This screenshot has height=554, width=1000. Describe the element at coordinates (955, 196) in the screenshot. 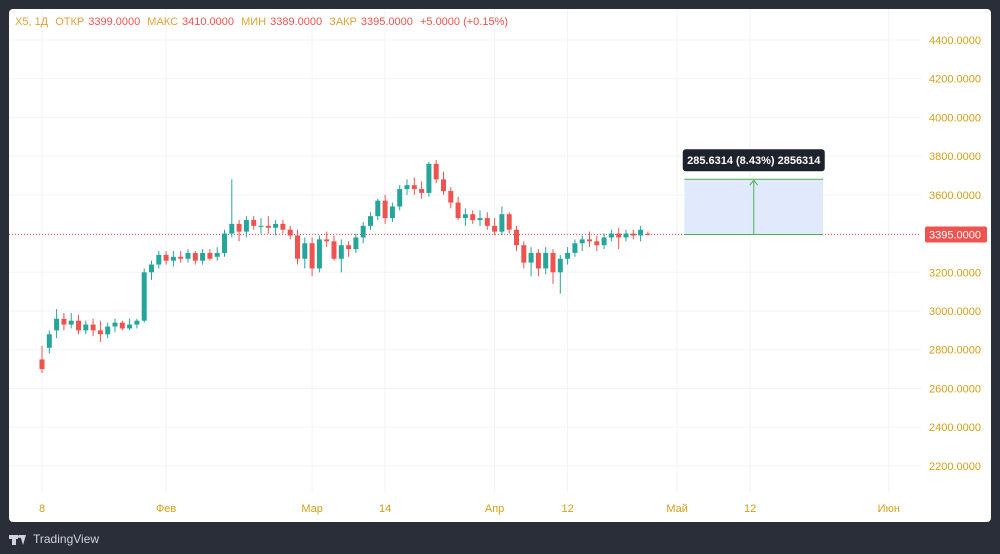

I see `y-tick-label: 3600.0000` at that location.